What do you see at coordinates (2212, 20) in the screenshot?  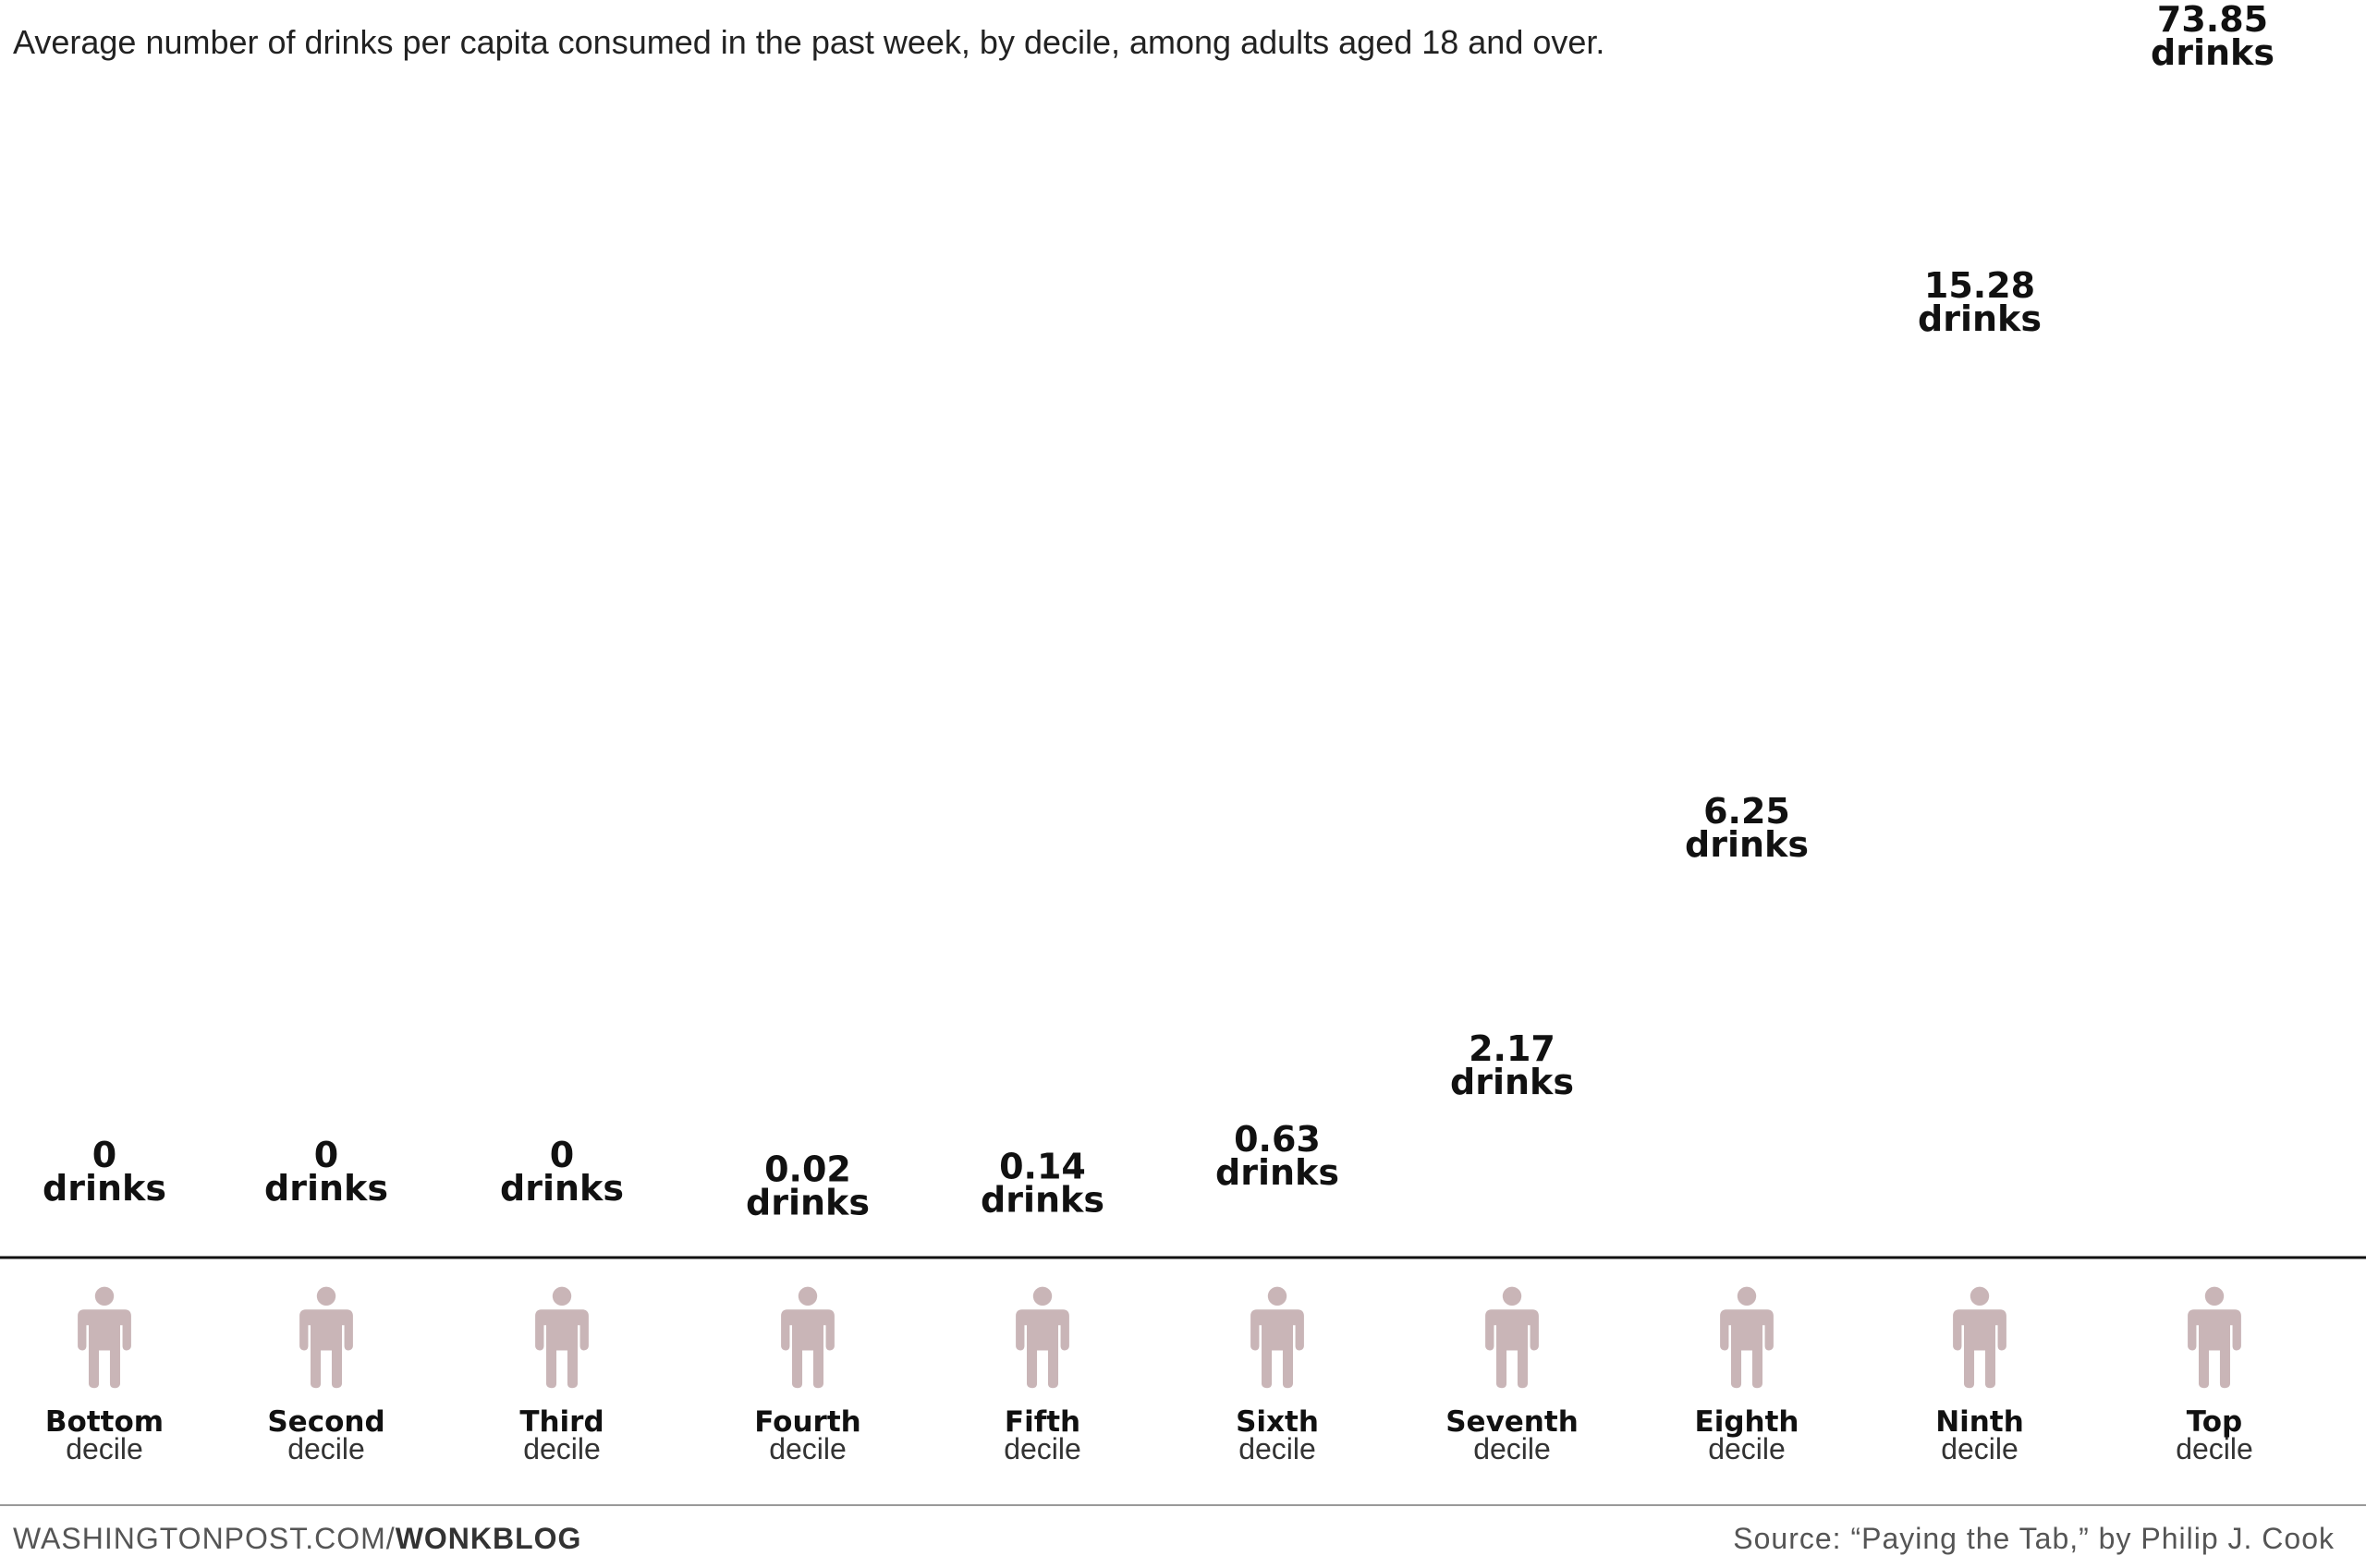 I see `value-label-number: 73.85` at bounding box center [2212, 20].